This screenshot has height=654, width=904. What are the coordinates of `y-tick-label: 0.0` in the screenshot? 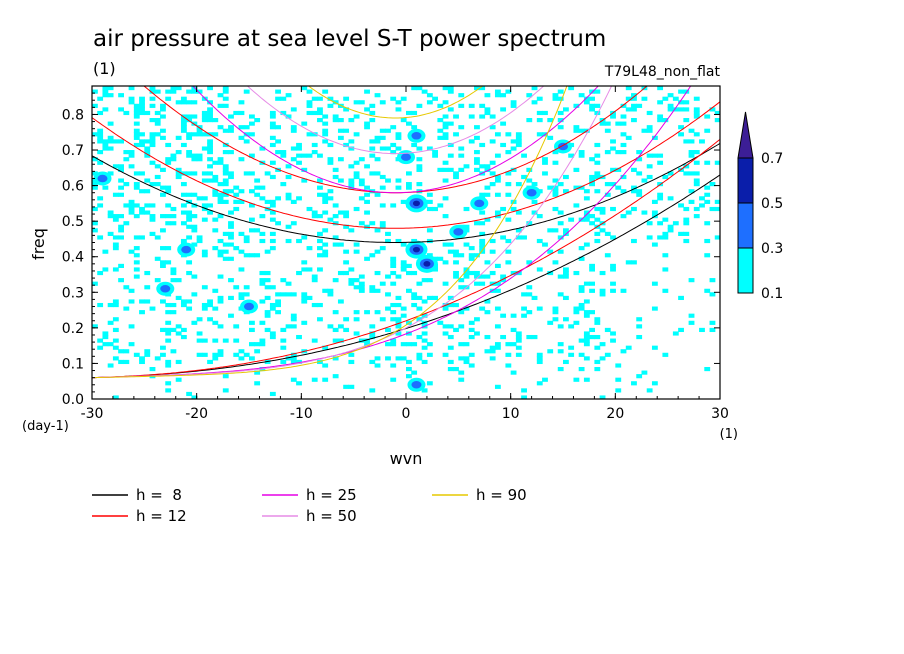 It's located at (73, 400).